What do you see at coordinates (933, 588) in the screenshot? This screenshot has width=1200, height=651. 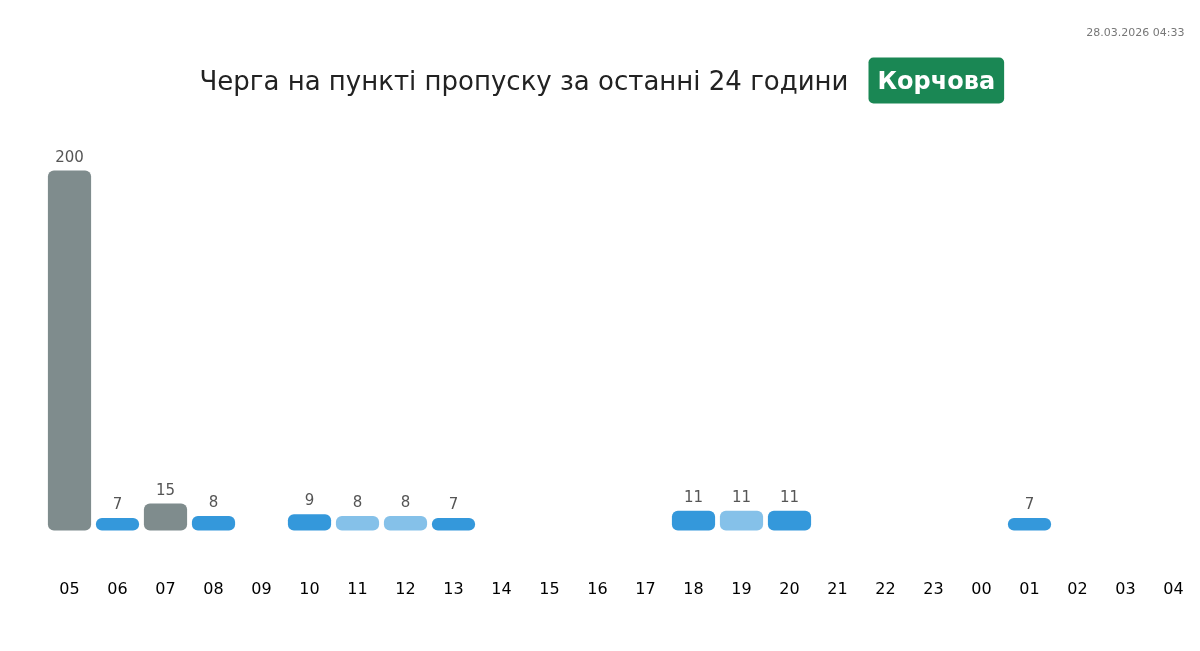 I see `x-tick-label: 23` at bounding box center [933, 588].